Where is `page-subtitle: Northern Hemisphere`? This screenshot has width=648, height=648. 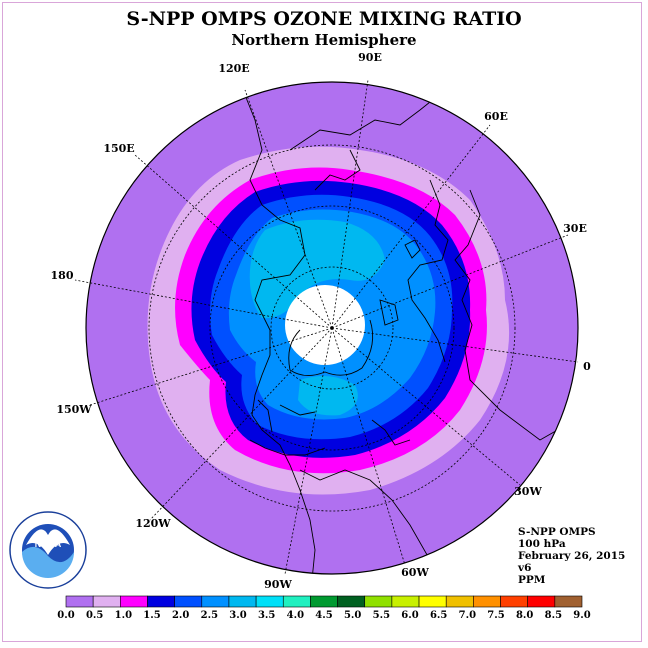
page-subtitle: Northern Hemisphere is located at coordinates (324, 40).